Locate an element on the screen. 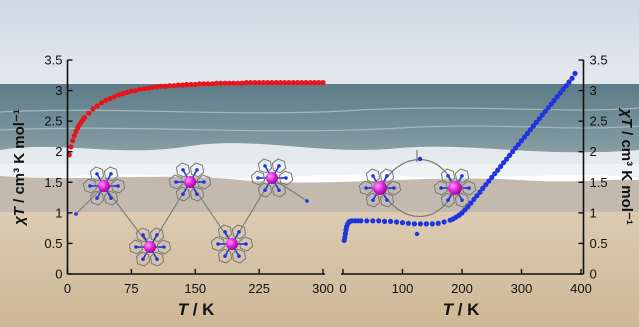 The width and height of the screenshot is (639, 327). right-y-tick-label: 0.5 is located at coordinates (599, 243).